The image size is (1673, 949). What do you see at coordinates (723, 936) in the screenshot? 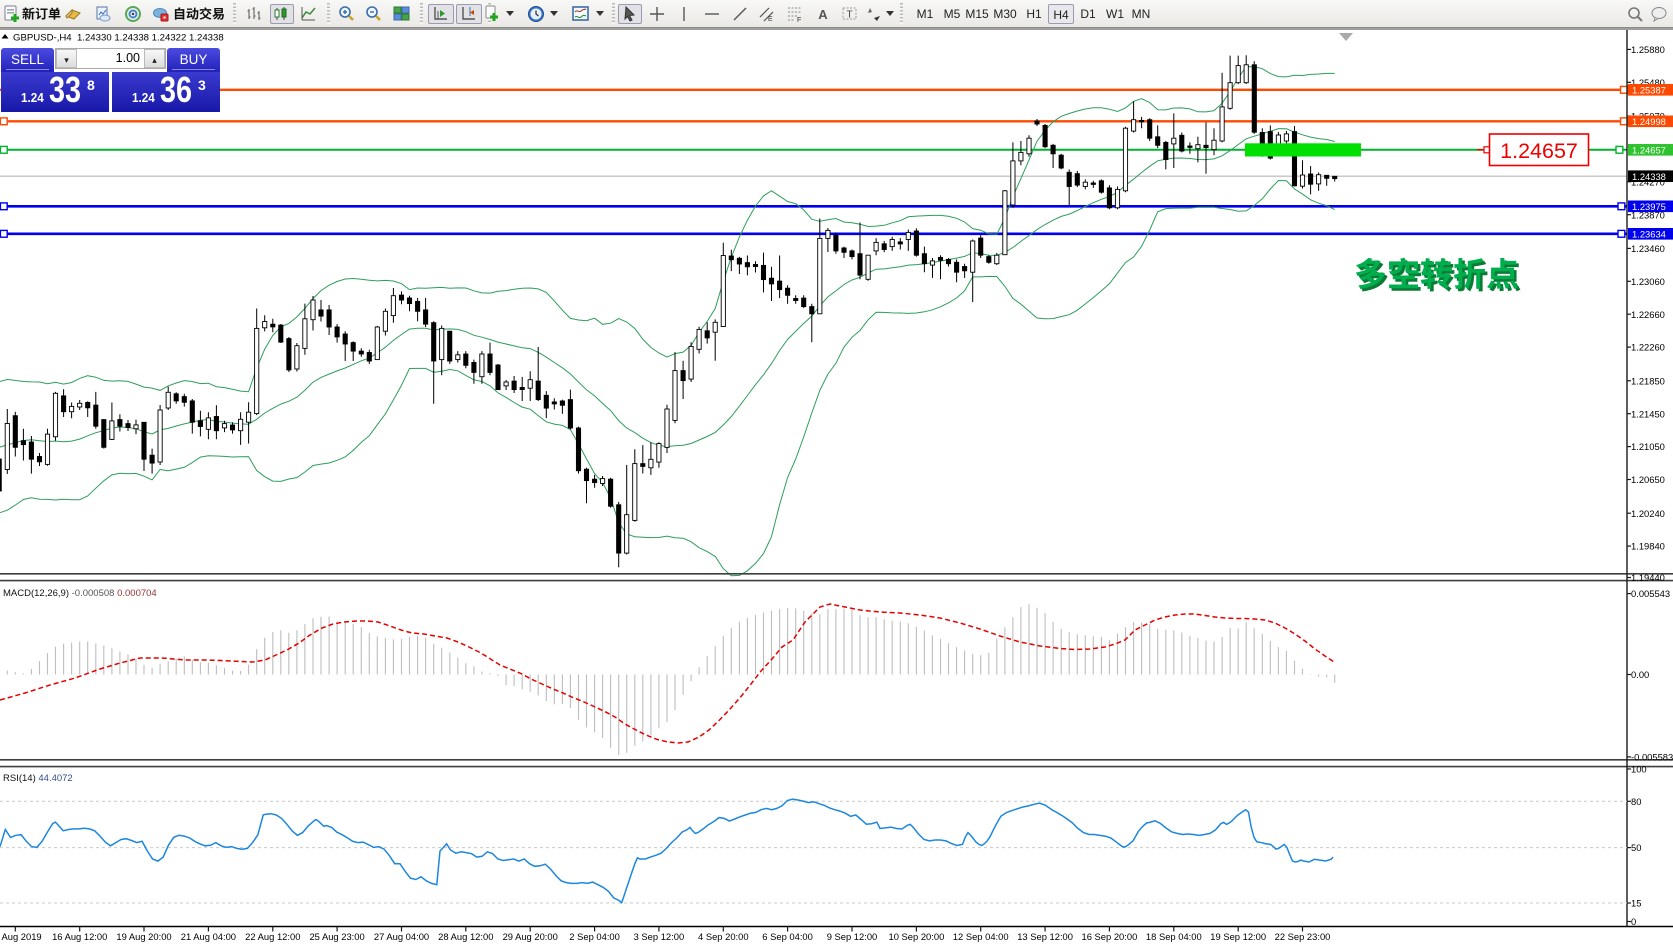
I see `svg-text: 4 Sep 20:00` at bounding box center [723, 936].